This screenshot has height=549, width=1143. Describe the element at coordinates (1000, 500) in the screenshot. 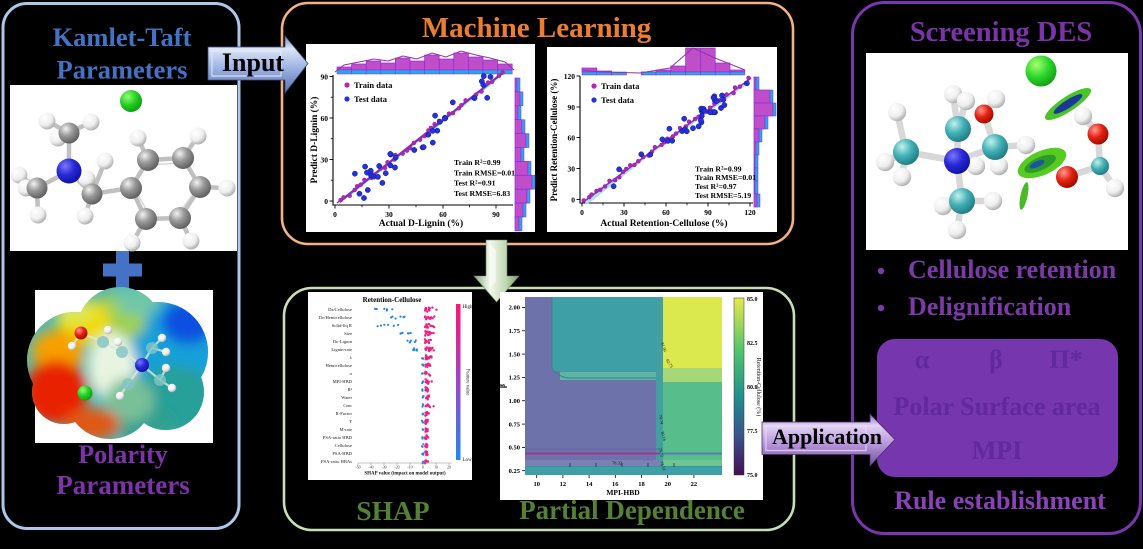

I see `svg-text: Rule establishment` at that location.